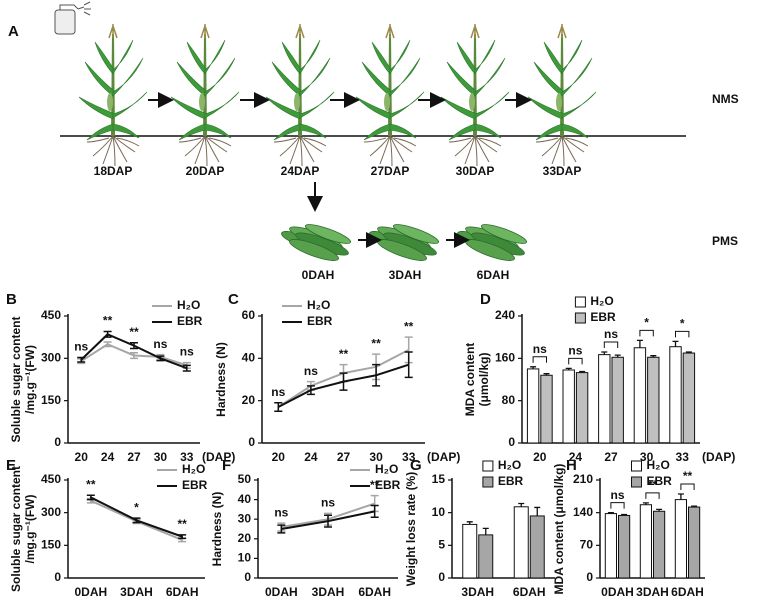  I want to click on panel-label: A, so click(13, 31).